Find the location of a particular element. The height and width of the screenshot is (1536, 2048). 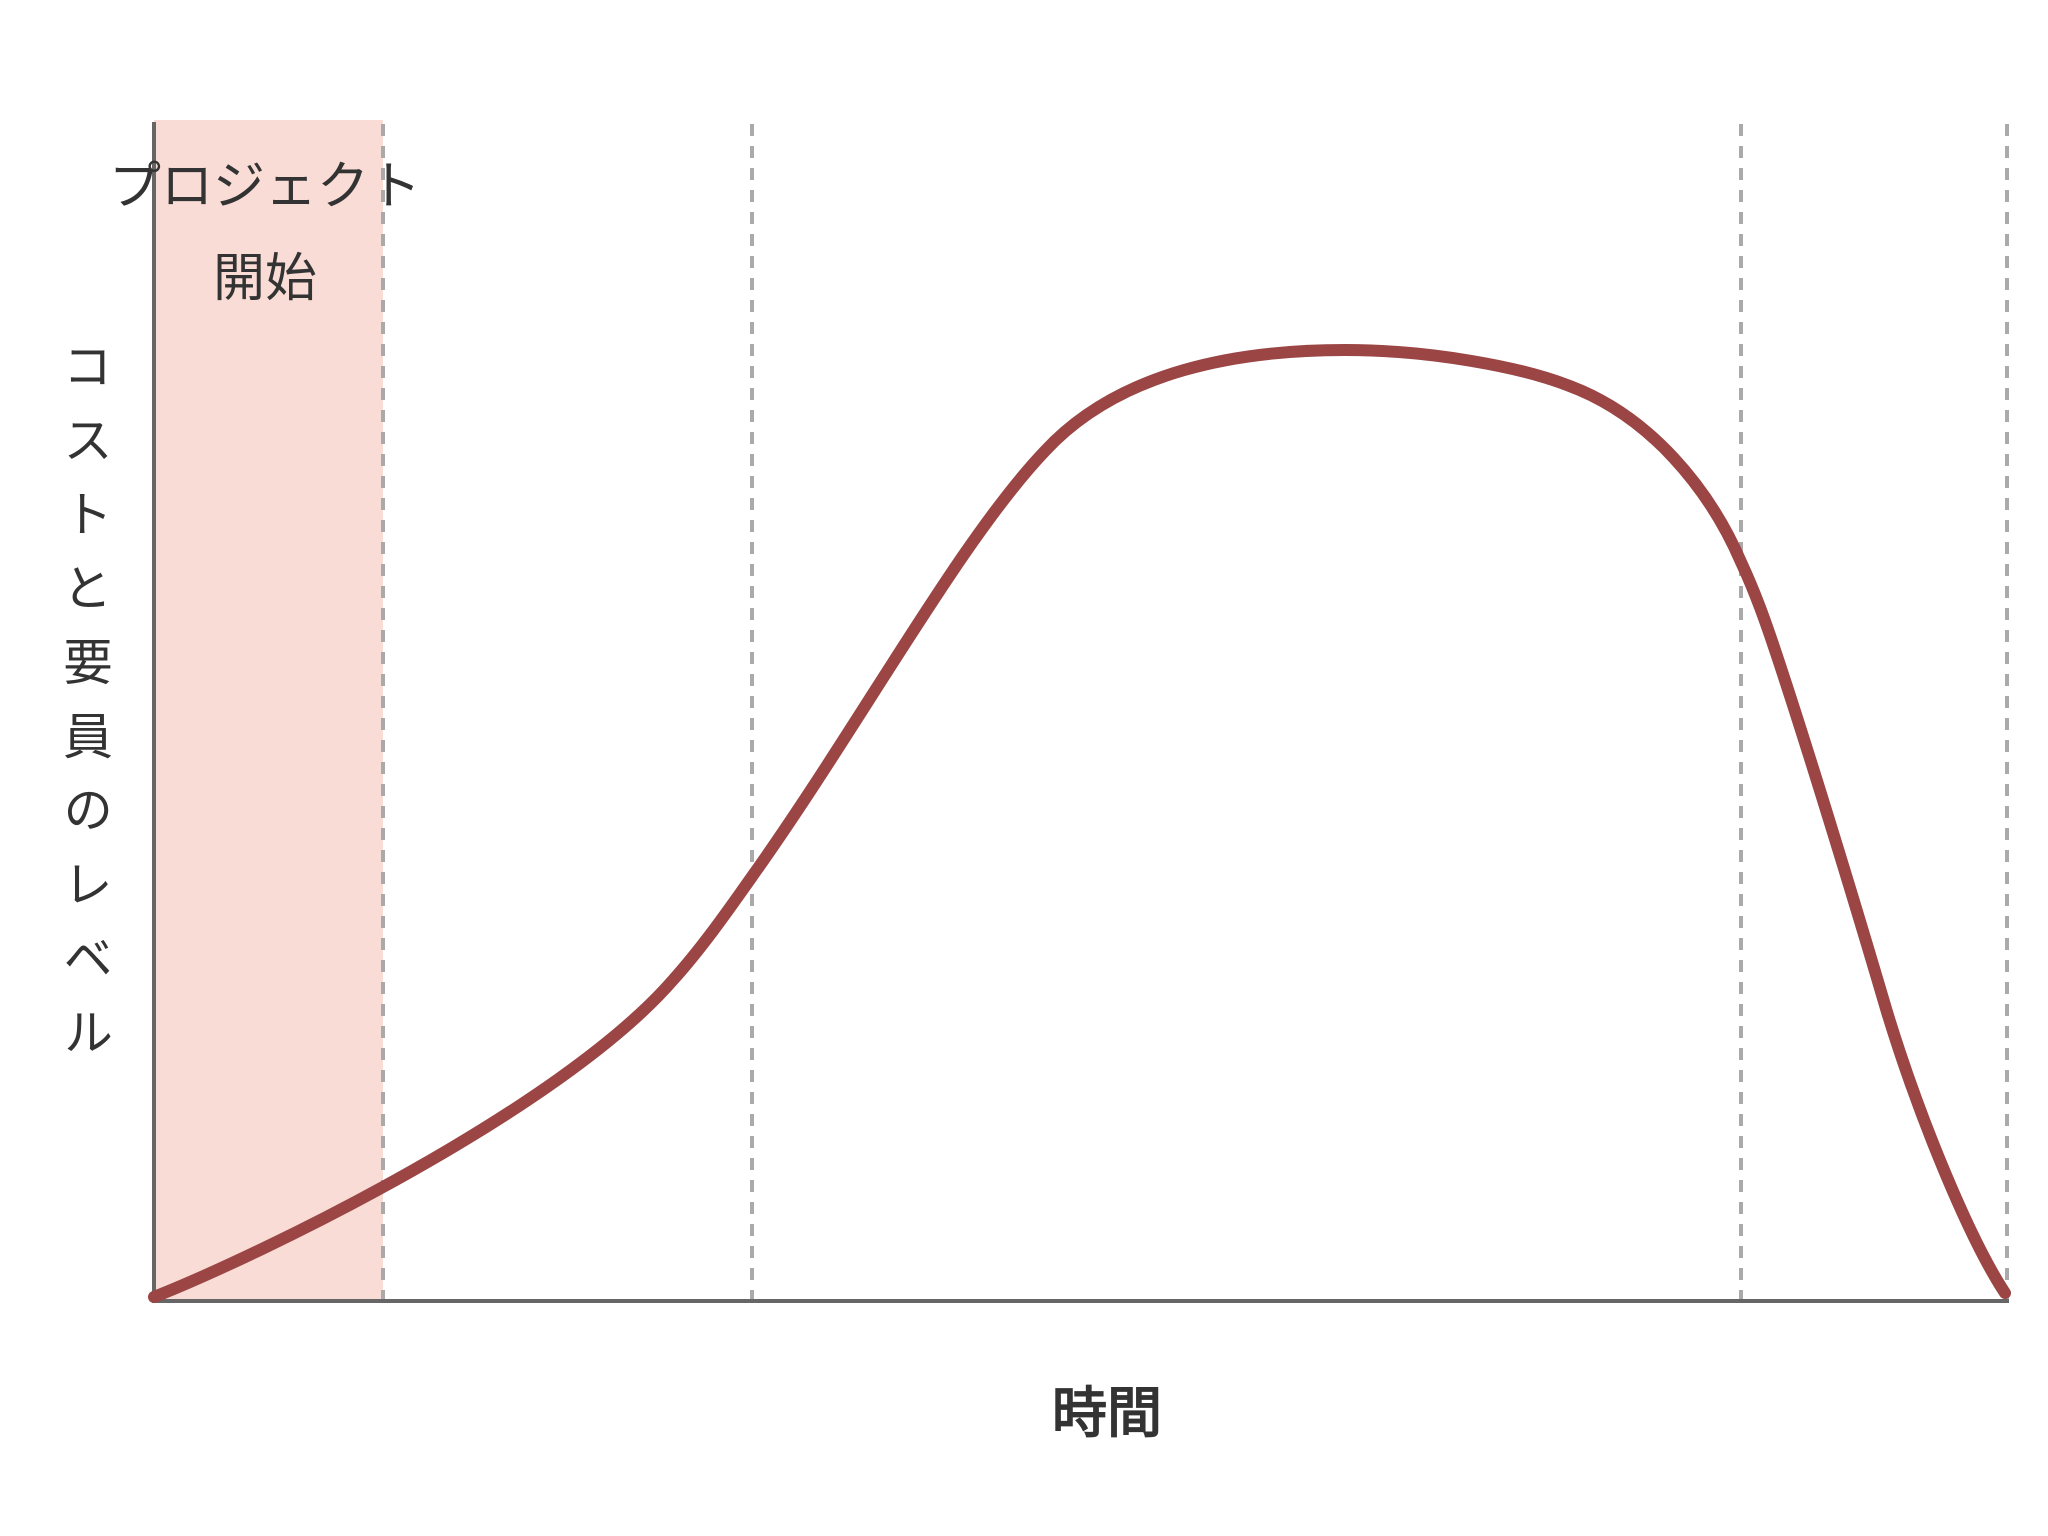

start-phase-band is located at coordinates (268, 710).